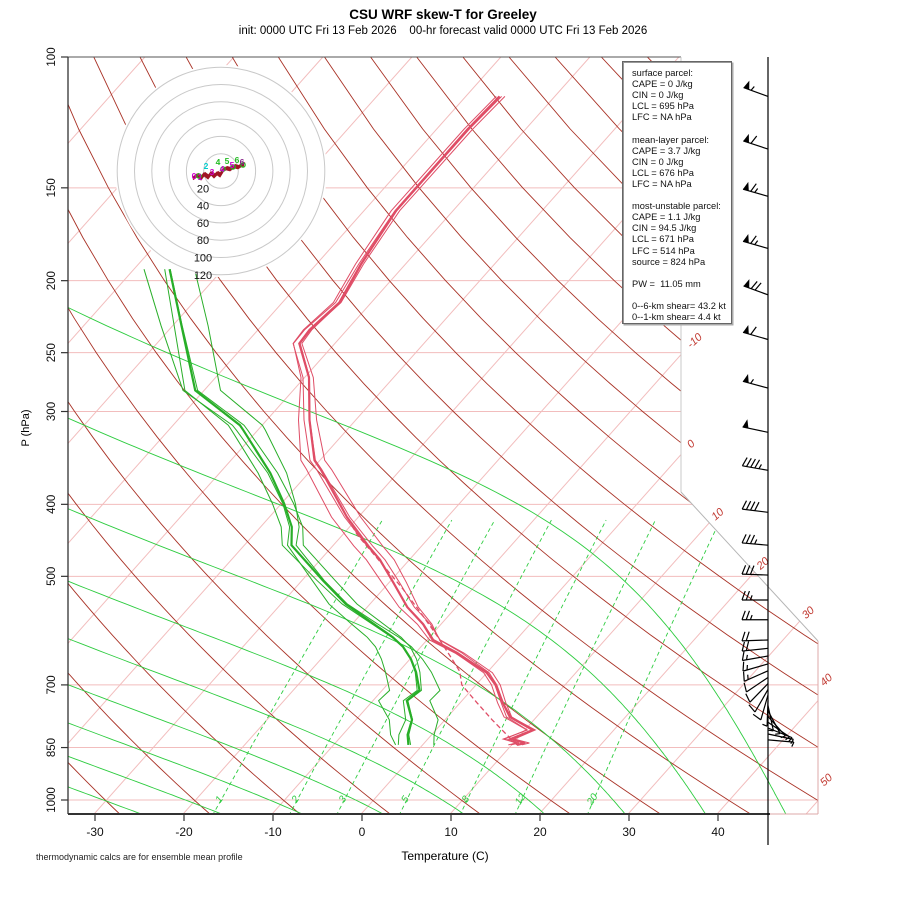 The image size is (900, 900). Describe the element at coordinates (670, 139) in the screenshot. I see `parcel-info-line: mean-layer parcel:` at that location.